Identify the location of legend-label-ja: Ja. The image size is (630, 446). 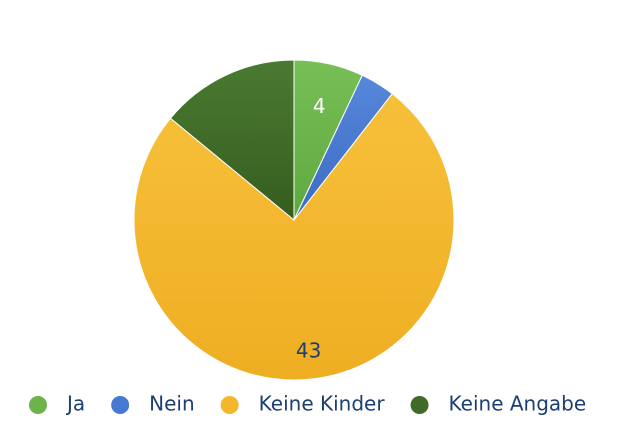
(75, 404).